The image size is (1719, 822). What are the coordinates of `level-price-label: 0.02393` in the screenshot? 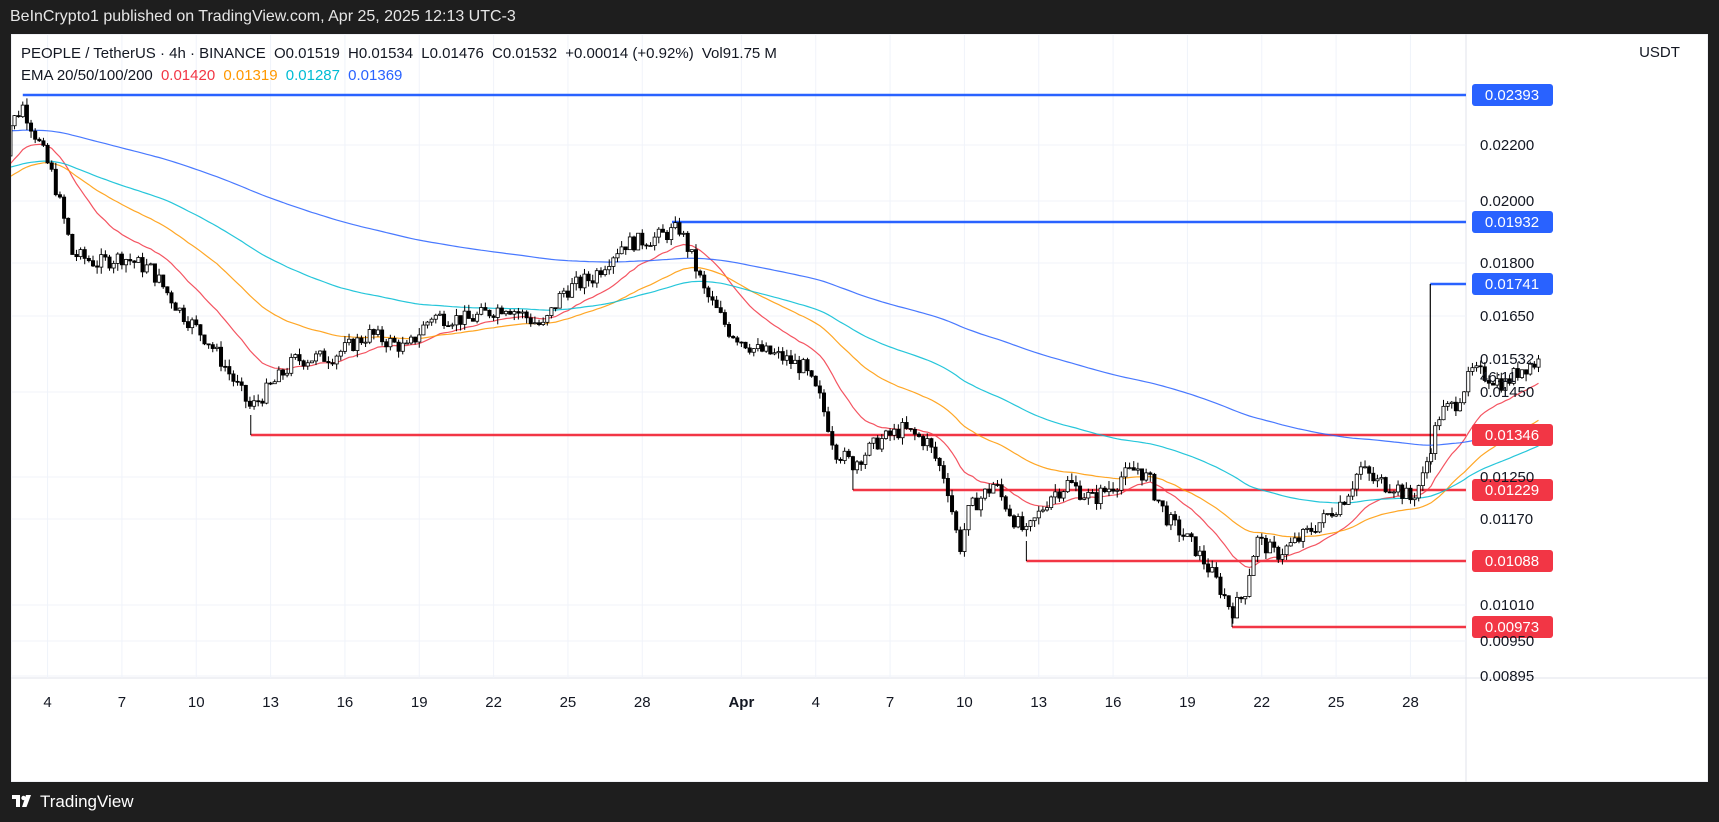 It's located at (1512, 95).